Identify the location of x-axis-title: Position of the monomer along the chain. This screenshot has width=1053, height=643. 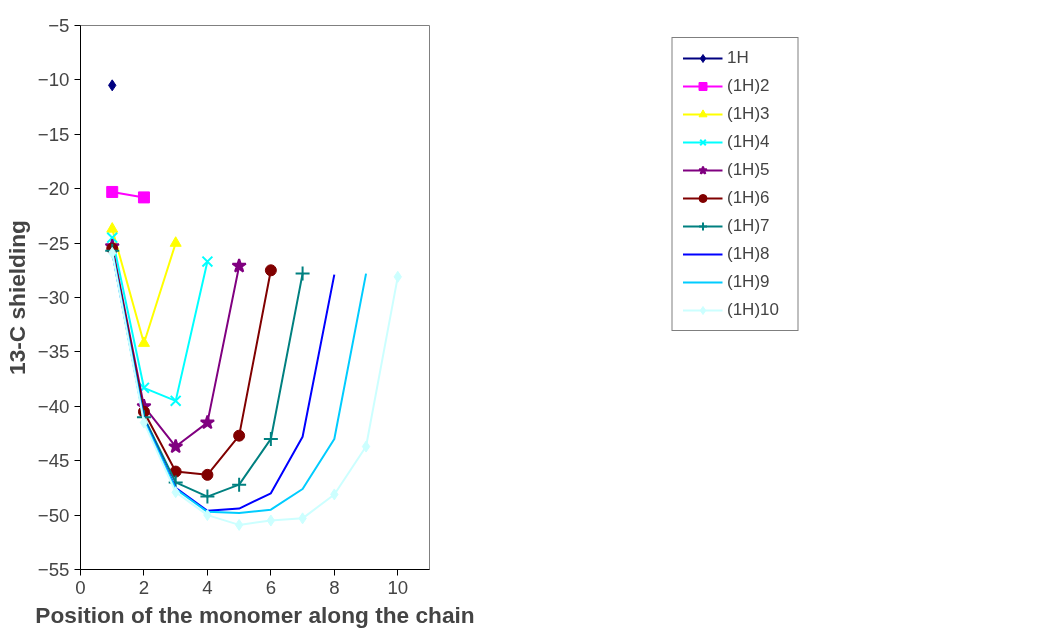
(255, 614).